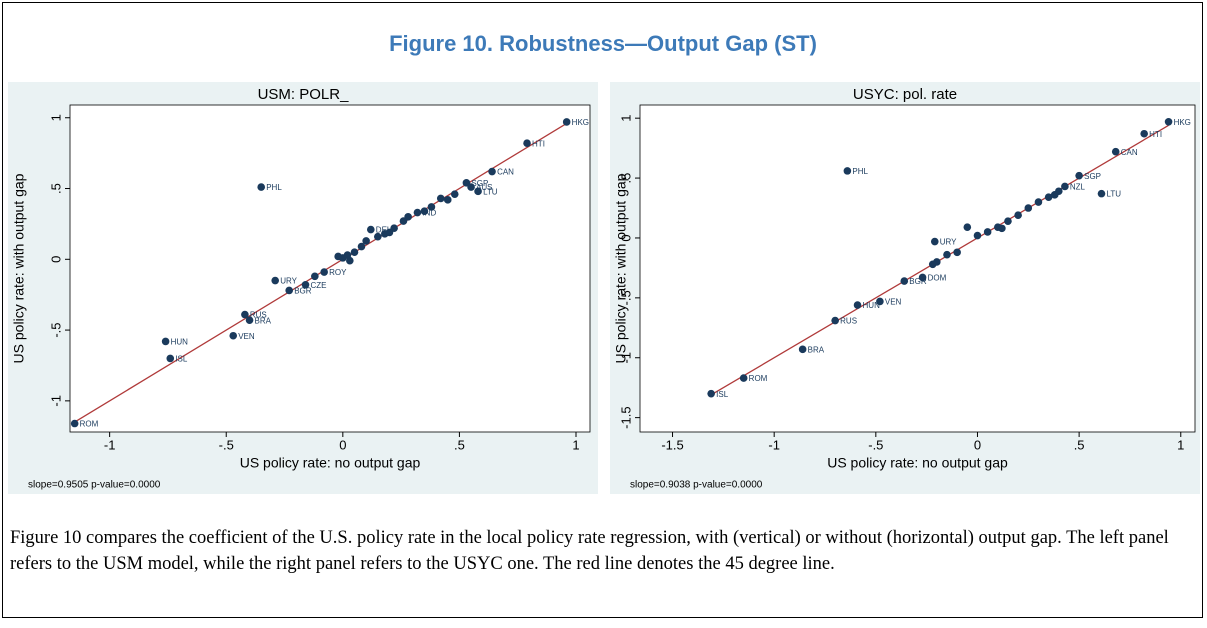  I want to click on point-label: VEN, so click(246, 336).